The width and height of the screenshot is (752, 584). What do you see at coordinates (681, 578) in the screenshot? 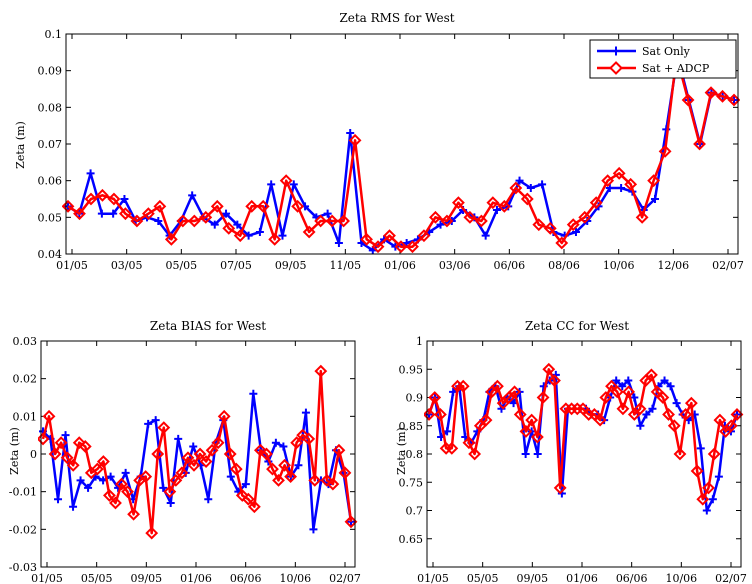
I see `cc-xtick-label: 10/06` at bounding box center [681, 578].